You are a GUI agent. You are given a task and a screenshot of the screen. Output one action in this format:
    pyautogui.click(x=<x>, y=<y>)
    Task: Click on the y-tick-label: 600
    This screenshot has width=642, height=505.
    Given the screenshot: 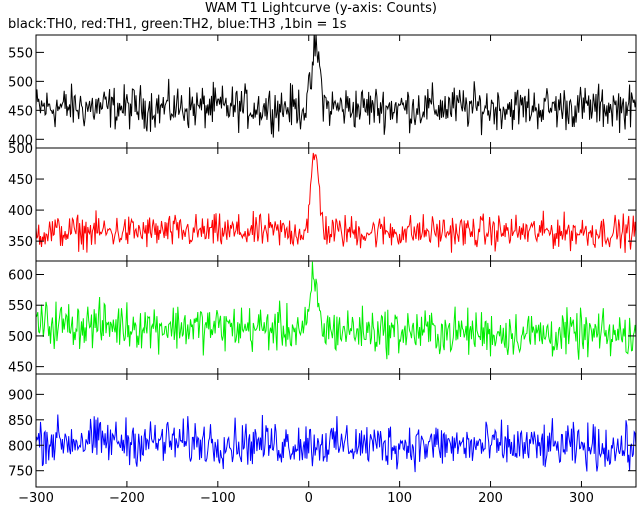 What is the action you would take?
    pyautogui.click(x=20, y=276)
    